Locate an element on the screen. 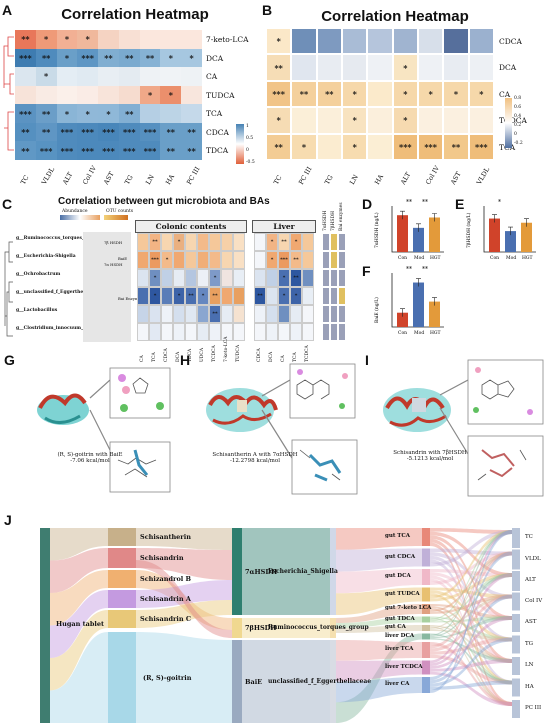 This screenshot has height=727, width=550. enzyme-node is located at coordinates (237, 628).